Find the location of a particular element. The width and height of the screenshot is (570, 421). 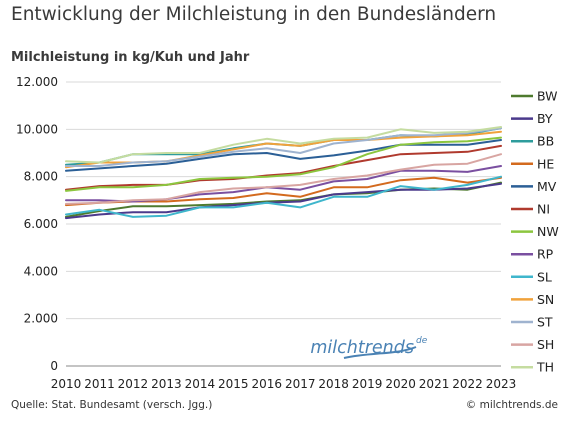

logo-suffix: de is located at coordinates (422, 341).